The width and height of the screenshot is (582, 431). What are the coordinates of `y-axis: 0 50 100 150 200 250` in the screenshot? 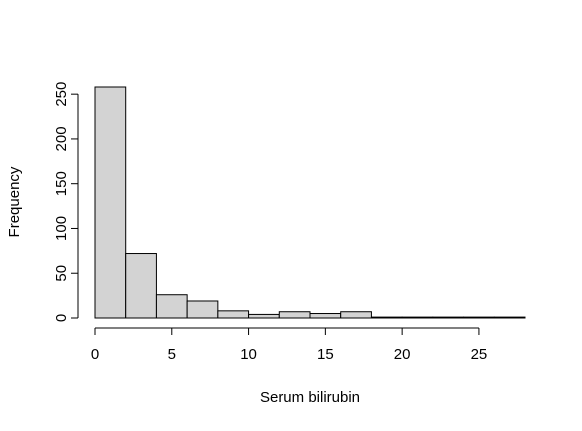 It's located at (66, 202).